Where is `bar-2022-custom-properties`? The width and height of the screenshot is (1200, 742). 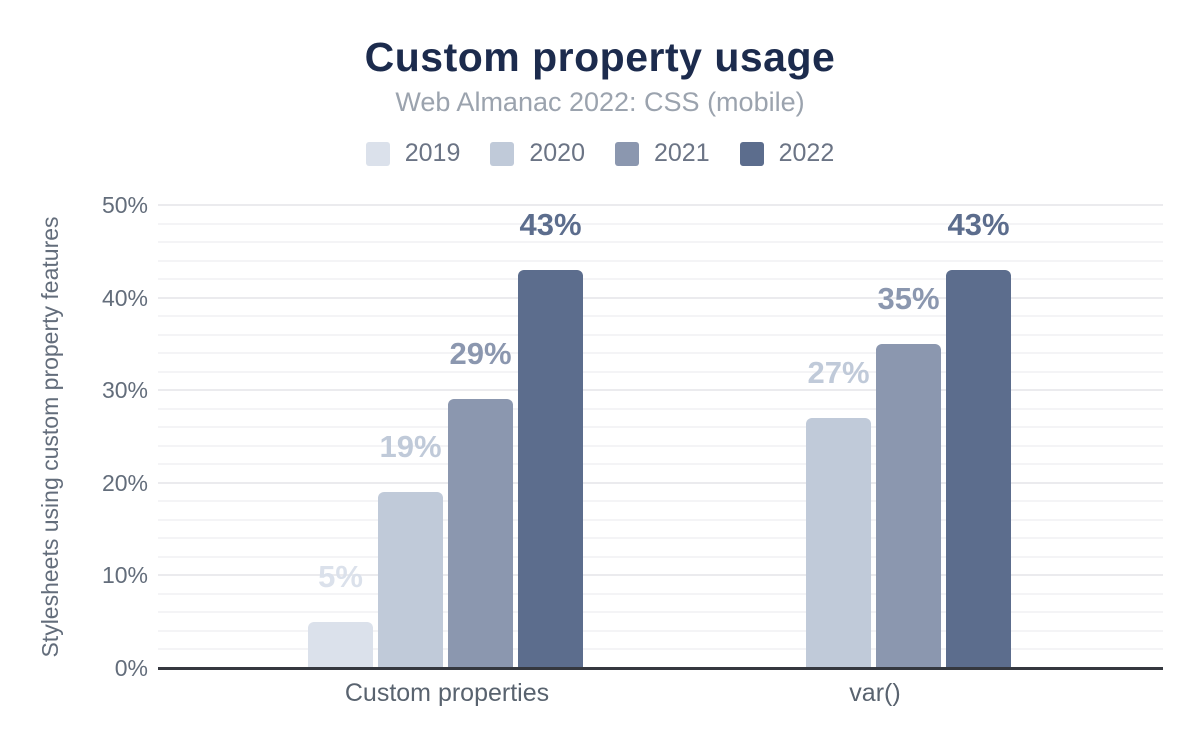
bar-2022-custom-properties is located at coordinates (550, 468).